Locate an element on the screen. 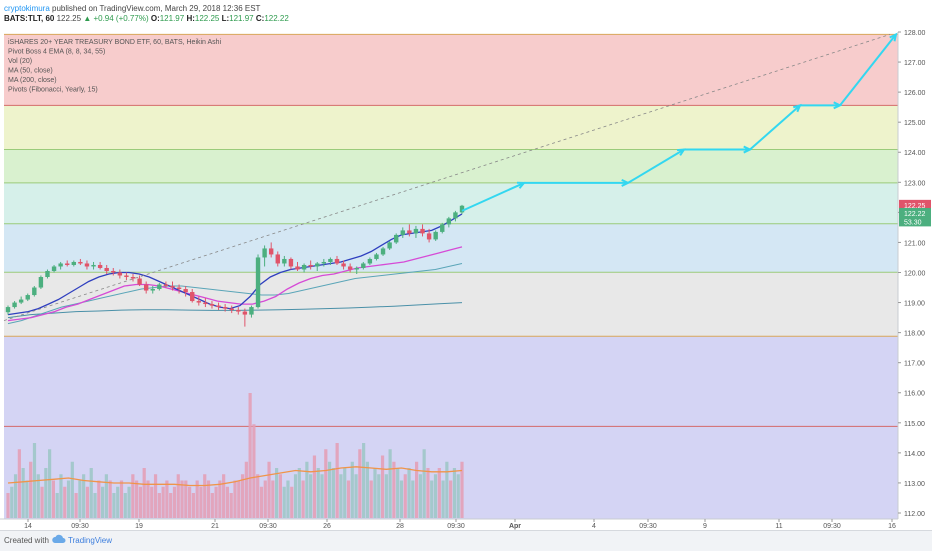 The height and width of the screenshot is (551, 932). price-tick-label: 123.00 is located at coordinates (915, 183).